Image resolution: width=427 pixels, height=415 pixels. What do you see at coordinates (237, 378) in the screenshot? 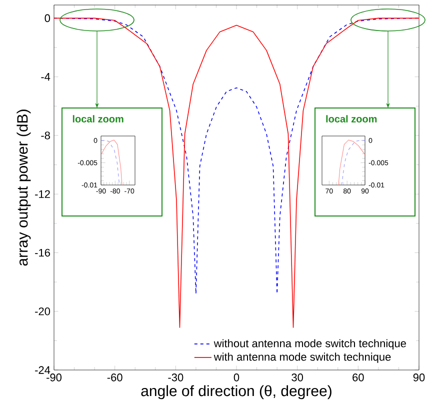
I see `x-tick-label: 0` at bounding box center [237, 378].